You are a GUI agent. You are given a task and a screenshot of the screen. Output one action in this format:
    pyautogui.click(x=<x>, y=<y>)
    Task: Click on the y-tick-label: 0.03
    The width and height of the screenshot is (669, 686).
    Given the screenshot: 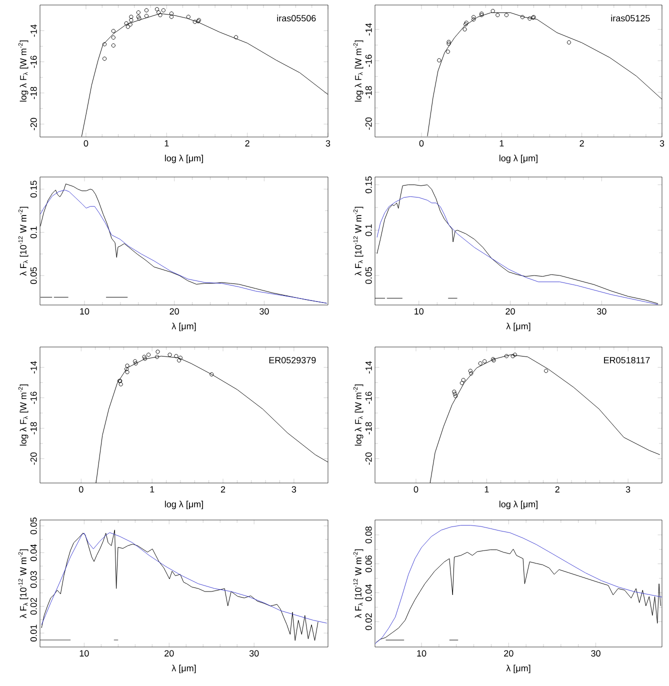 What is the action you would take?
    pyautogui.click(x=33, y=579)
    